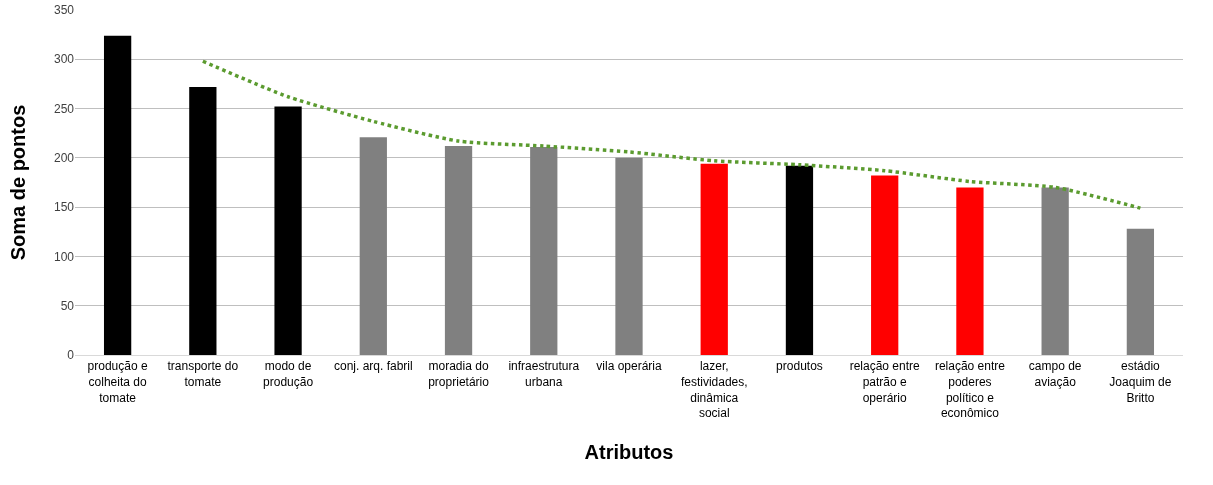 The width and height of the screenshot is (1213, 485). I want to click on x-tick-label: moradia do proprietário, so click(459, 374).